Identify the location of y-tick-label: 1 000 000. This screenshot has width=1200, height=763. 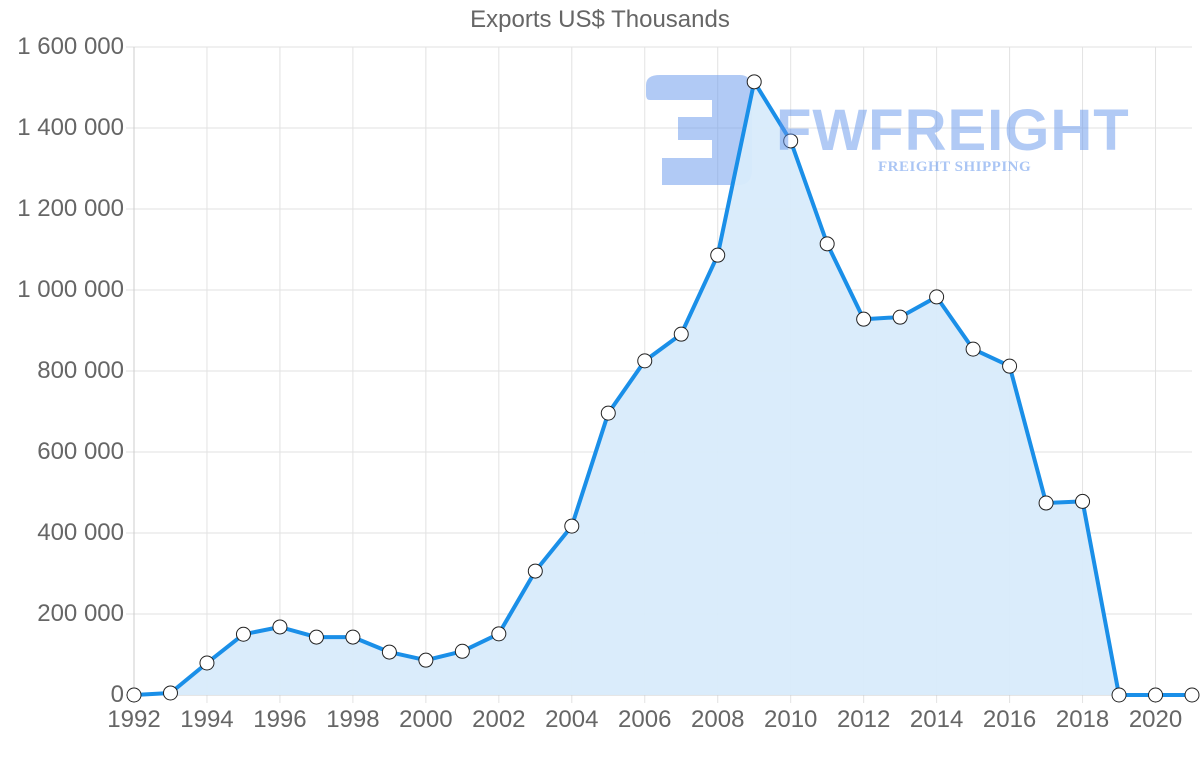
(70, 289).